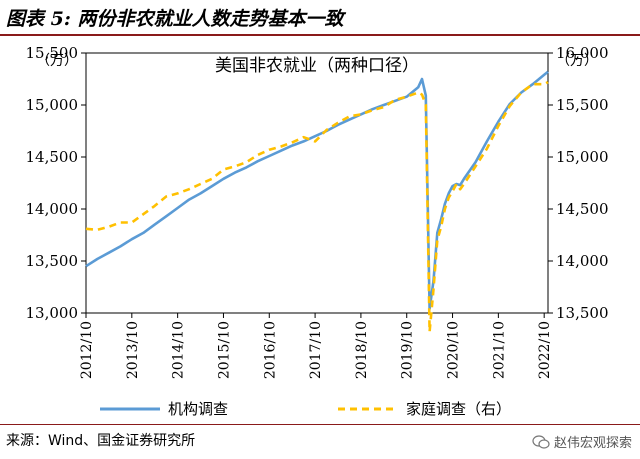 Image resolution: width=640 pixels, height=459 pixels. I want to click on watermark-text: 赵伟宏观探索, so click(592, 443).